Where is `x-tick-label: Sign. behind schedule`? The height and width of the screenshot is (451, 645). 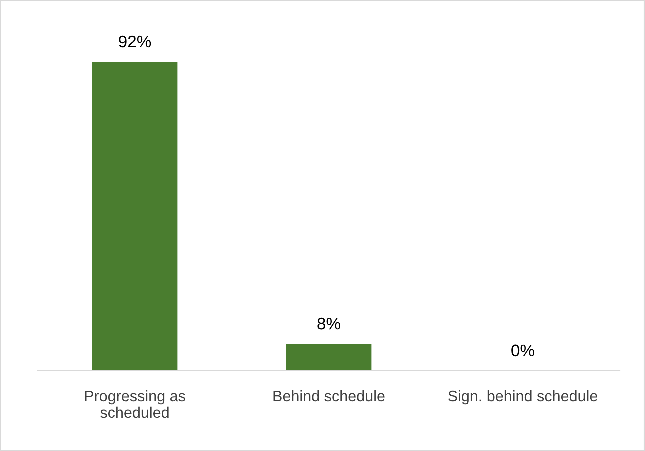
x-tick-label: Sign. behind schedule is located at coordinates (523, 397).